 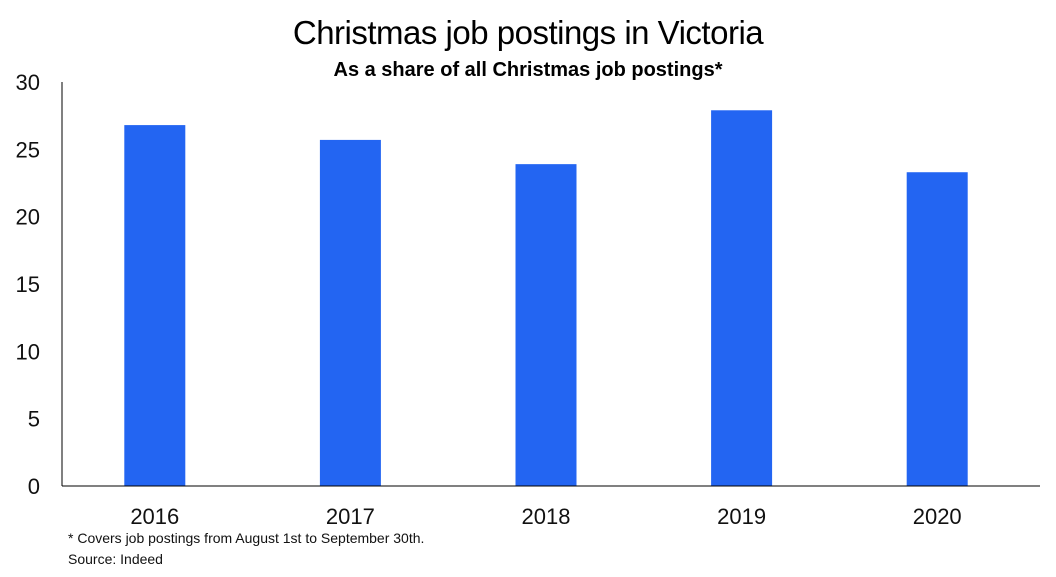 What do you see at coordinates (155, 306) in the screenshot?
I see `bar-2016` at bounding box center [155, 306].